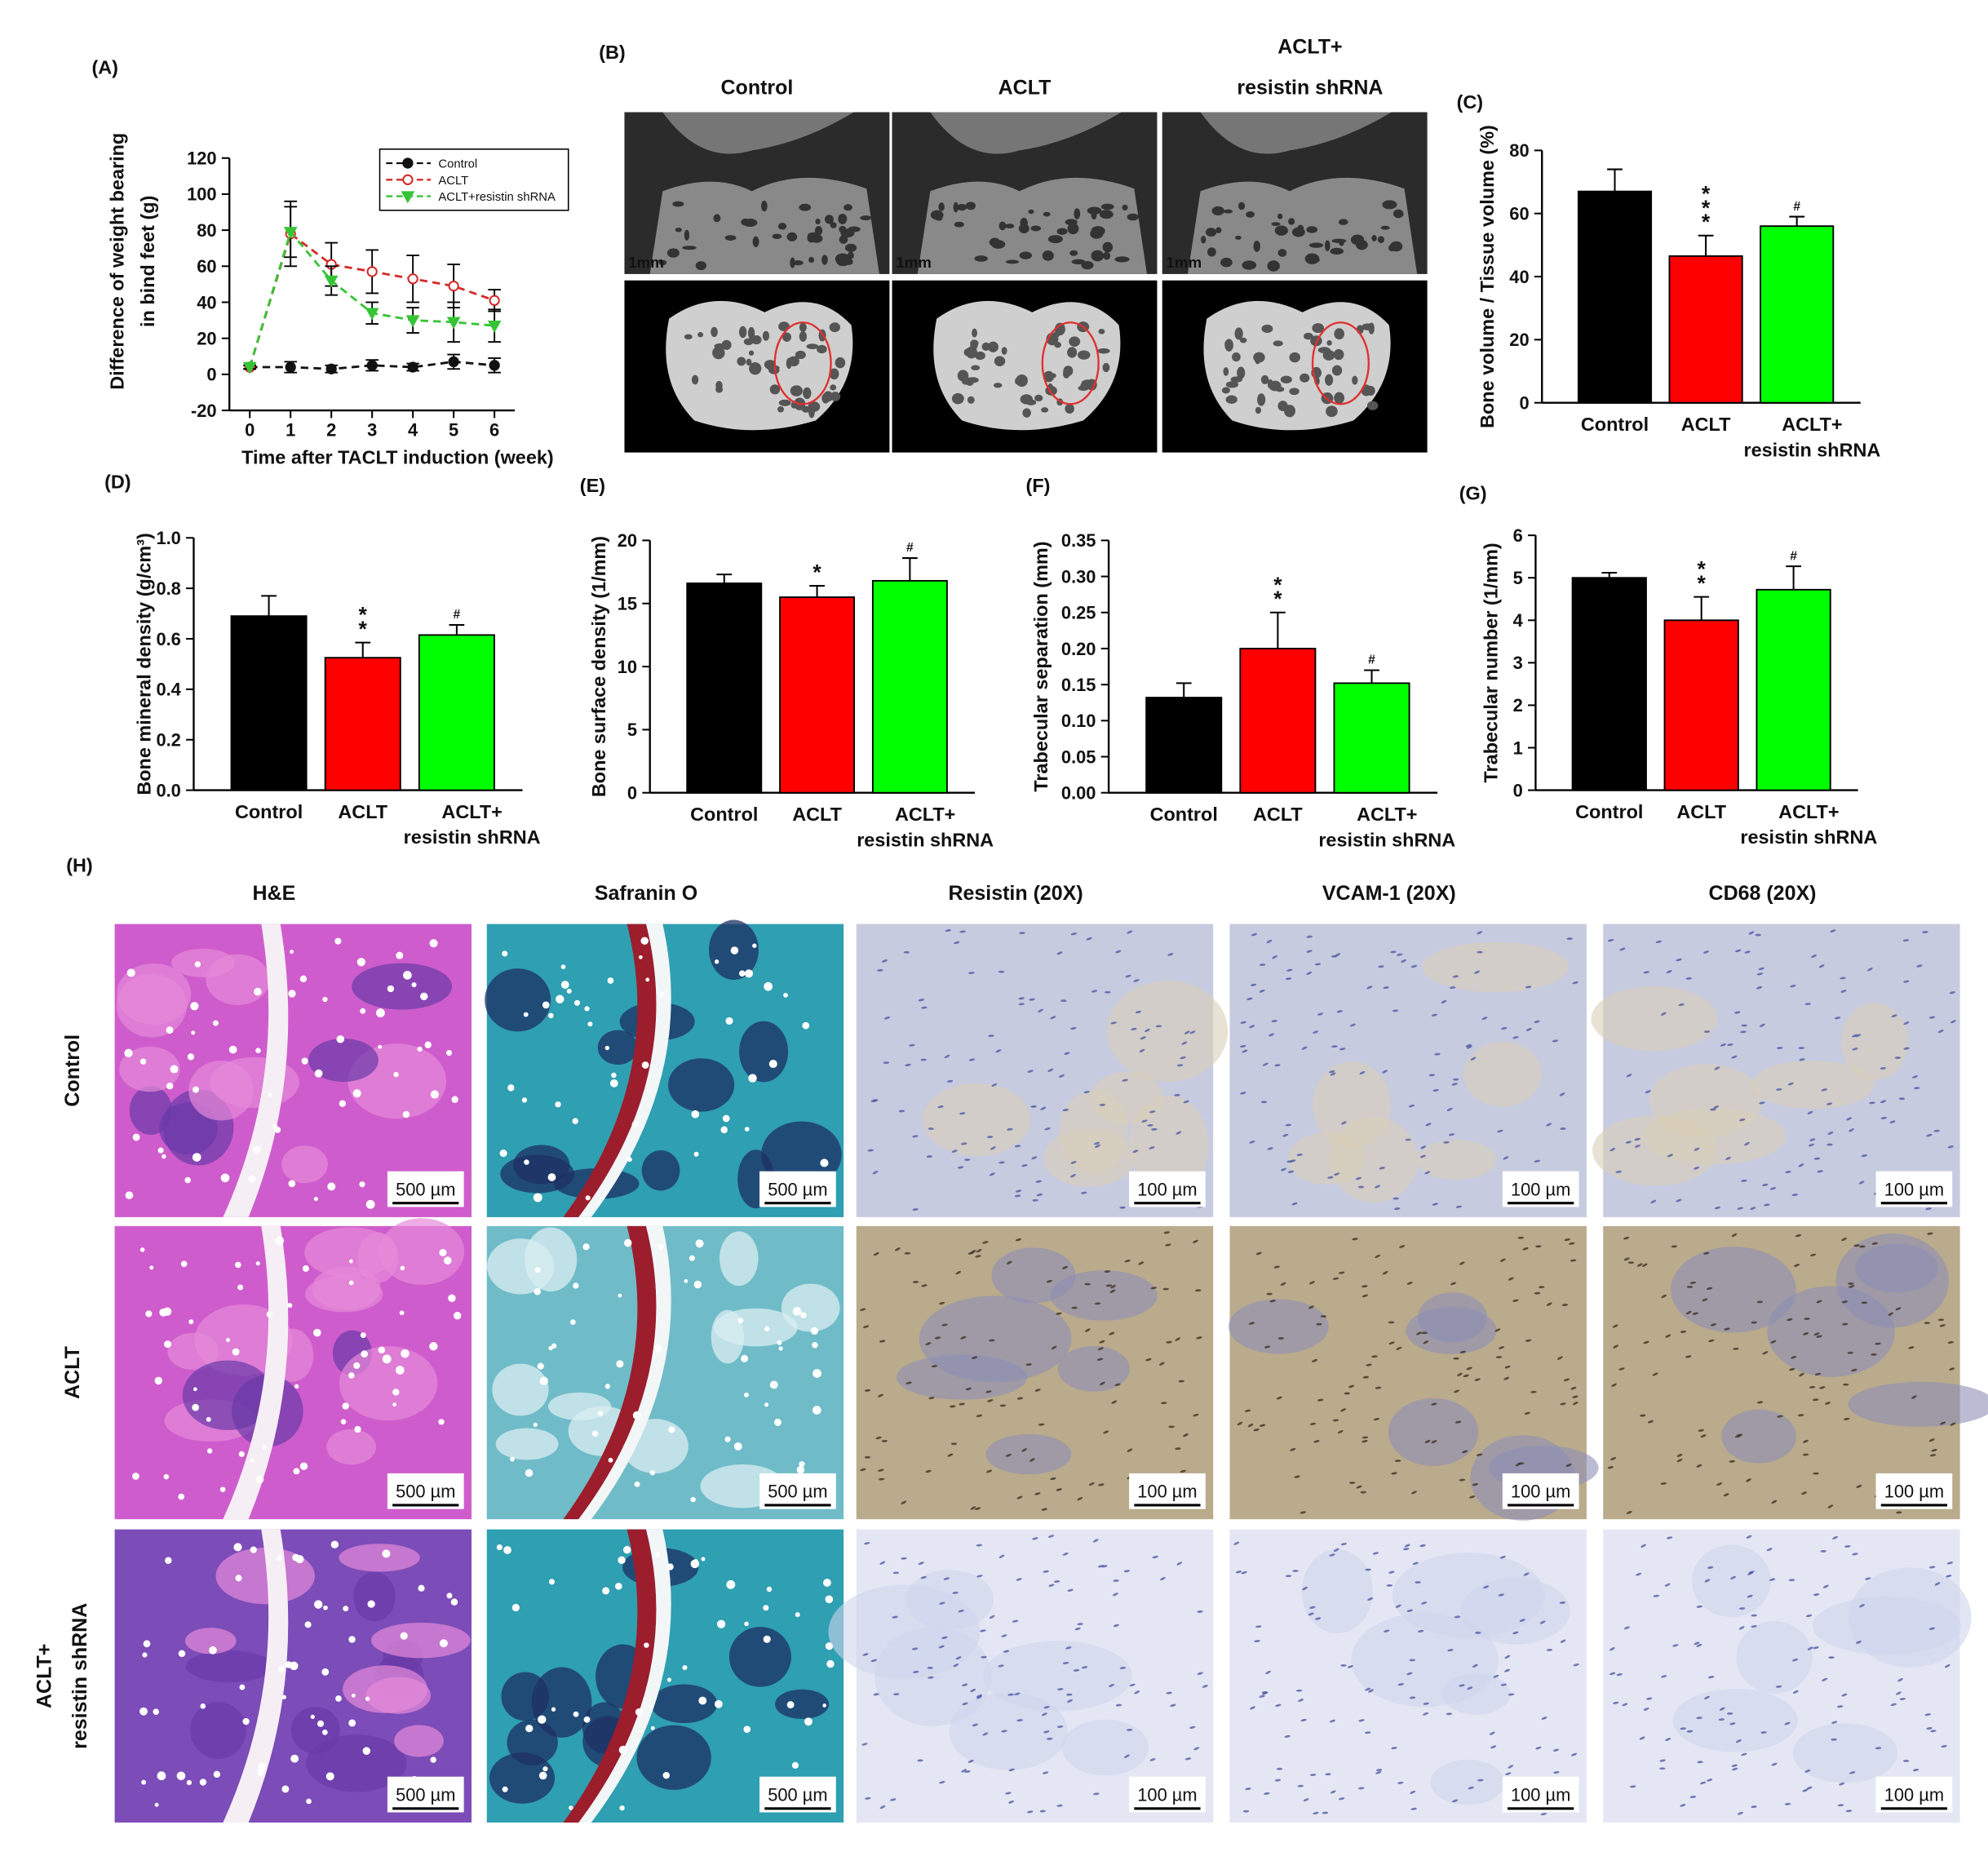 This screenshot has height=1865, width=1988. What do you see at coordinates (1371, 660) in the screenshot?
I see `significance-mark: #` at bounding box center [1371, 660].